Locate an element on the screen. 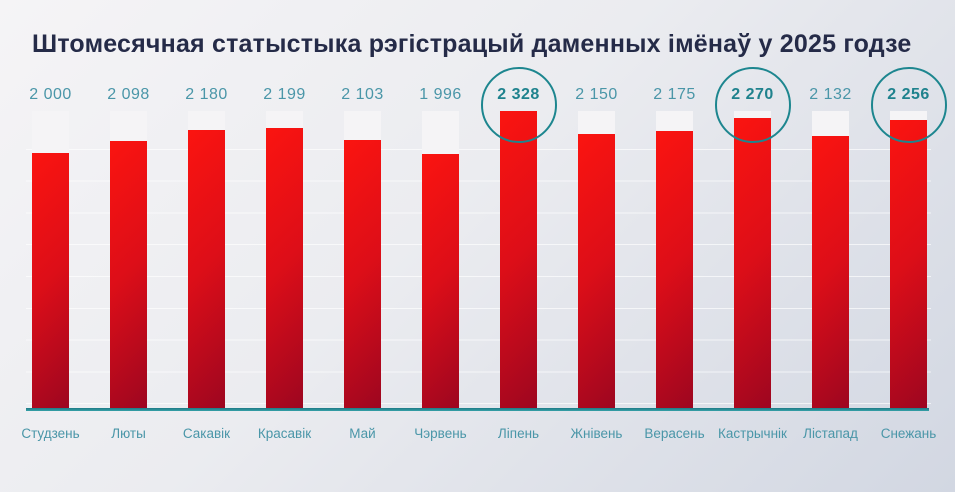  bar-column-8: 2 150 Жнівень is located at coordinates (597, 263).